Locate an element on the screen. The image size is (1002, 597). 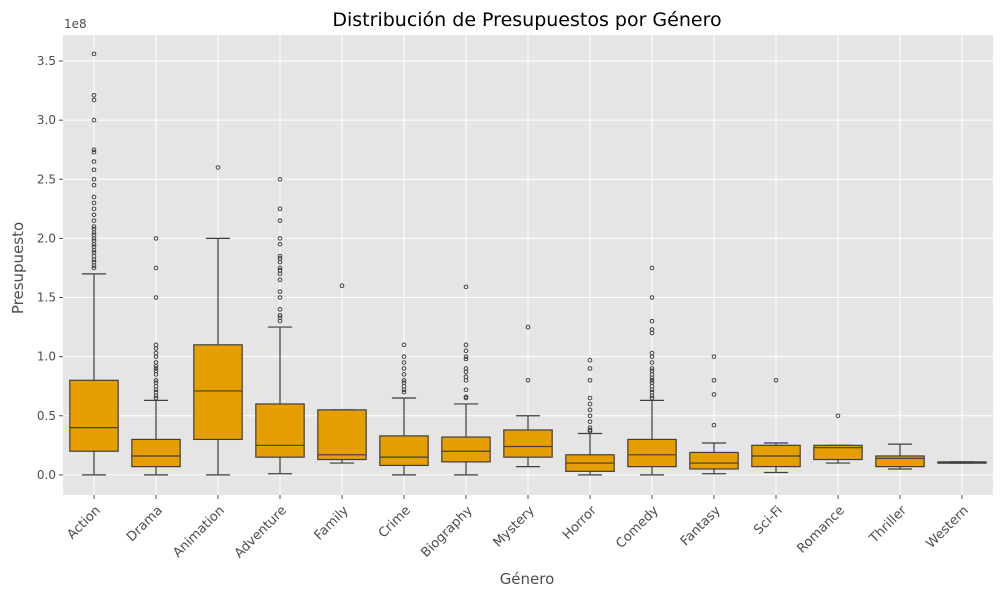
y-tick-label: 0.0 is located at coordinates (46, 475).